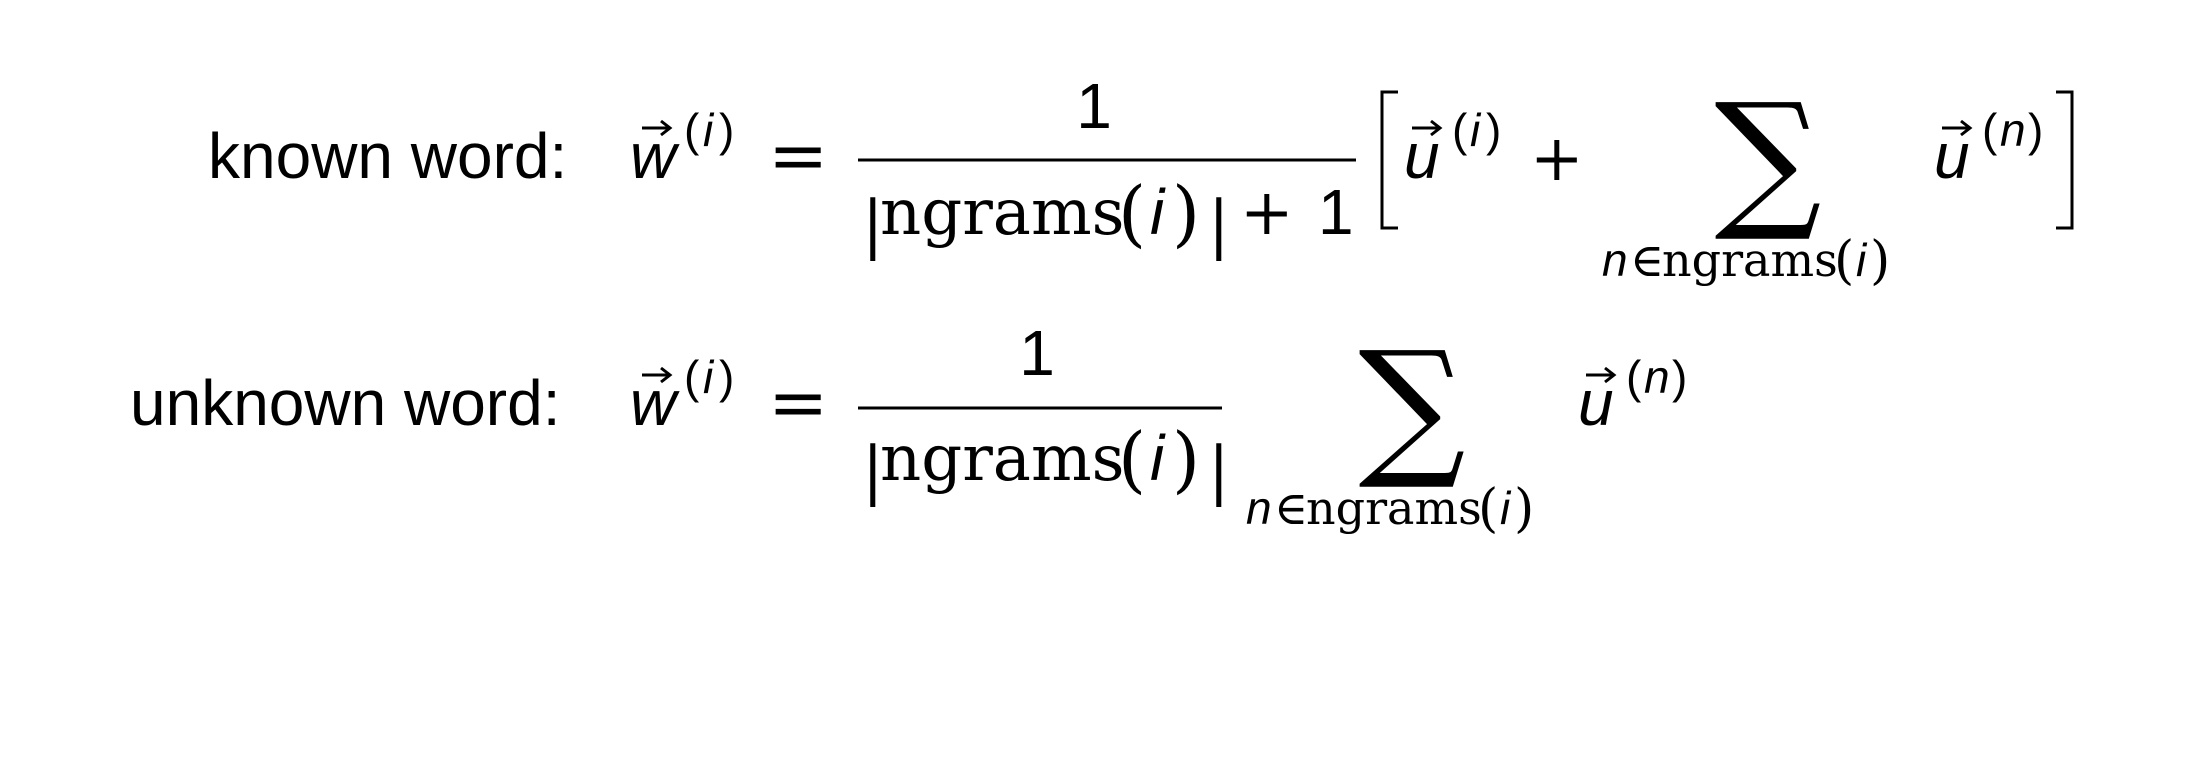  What do you see at coordinates (1267, 213) in the screenshot?
I see `den-plus: +` at bounding box center [1267, 213].